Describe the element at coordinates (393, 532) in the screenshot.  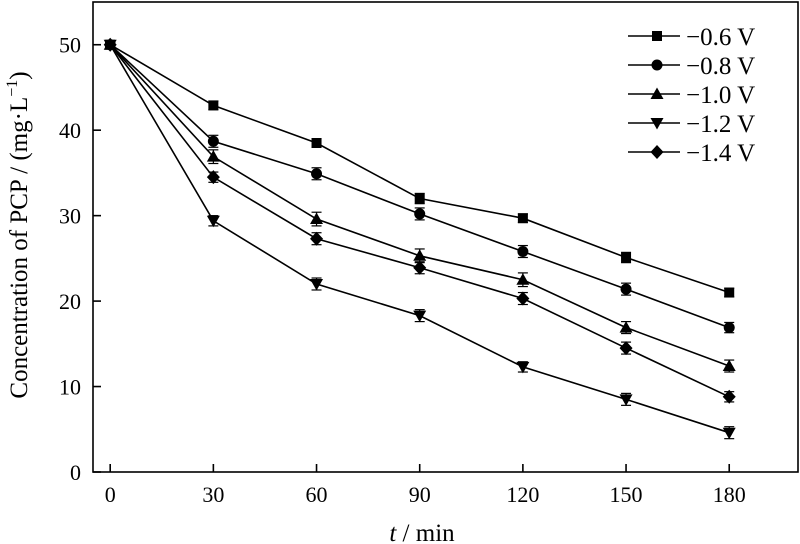
I see `x-axis-variable: t` at that location.